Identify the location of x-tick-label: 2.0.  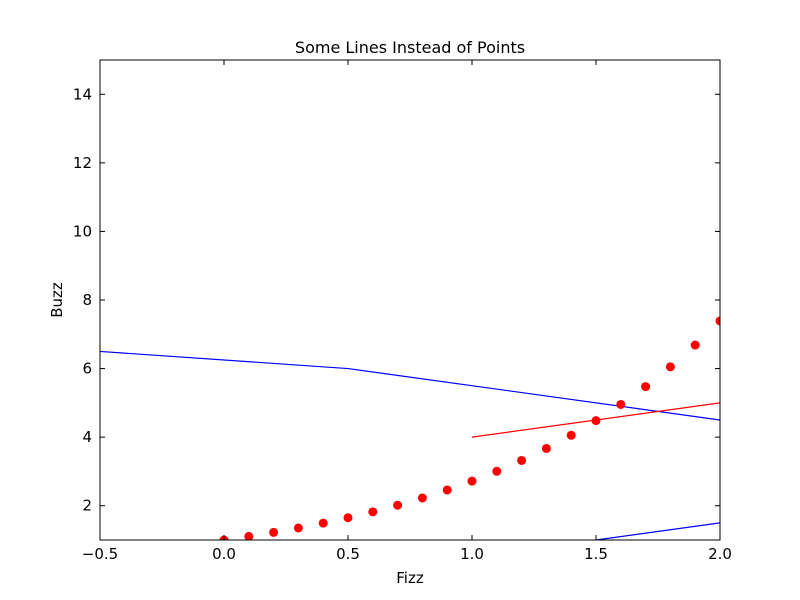
(720, 554).